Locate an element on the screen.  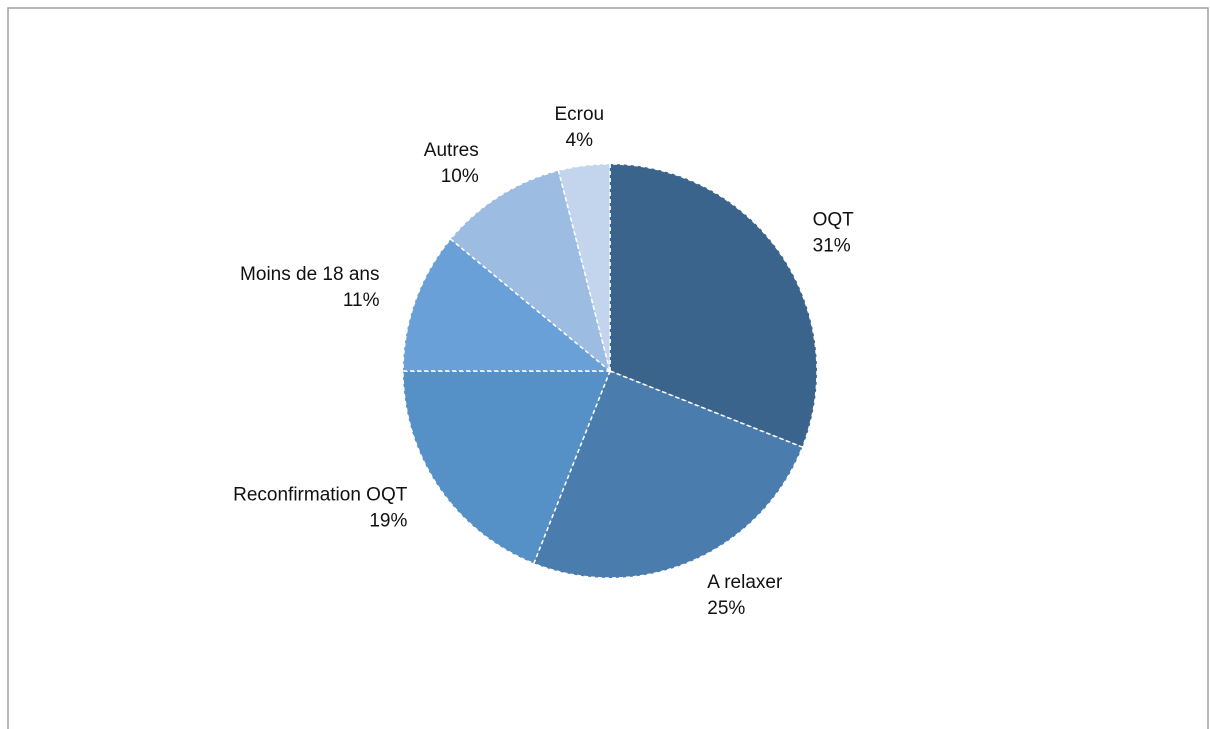
slice-label: Ecrou is located at coordinates (579, 114).